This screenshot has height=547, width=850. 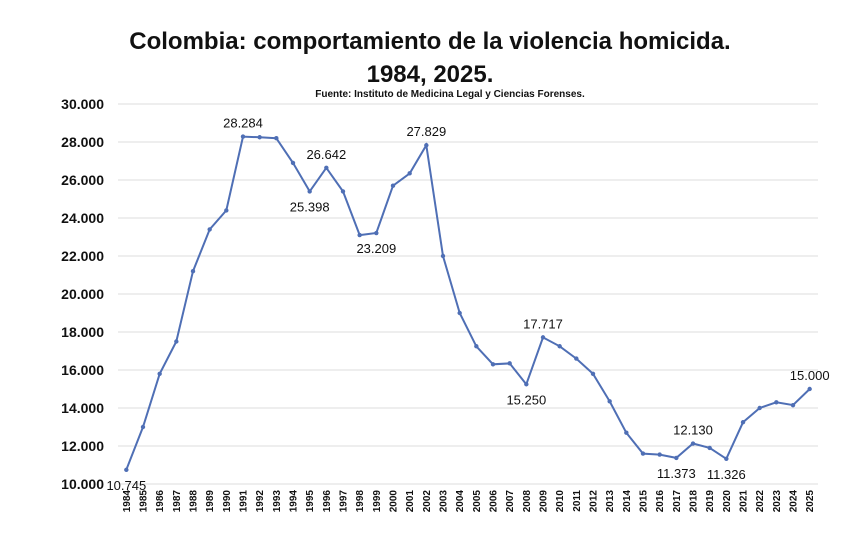 What do you see at coordinates (744, 501) in the screenshot?
I see `x-tick-label: 2021` at bounding box center [744, 501].